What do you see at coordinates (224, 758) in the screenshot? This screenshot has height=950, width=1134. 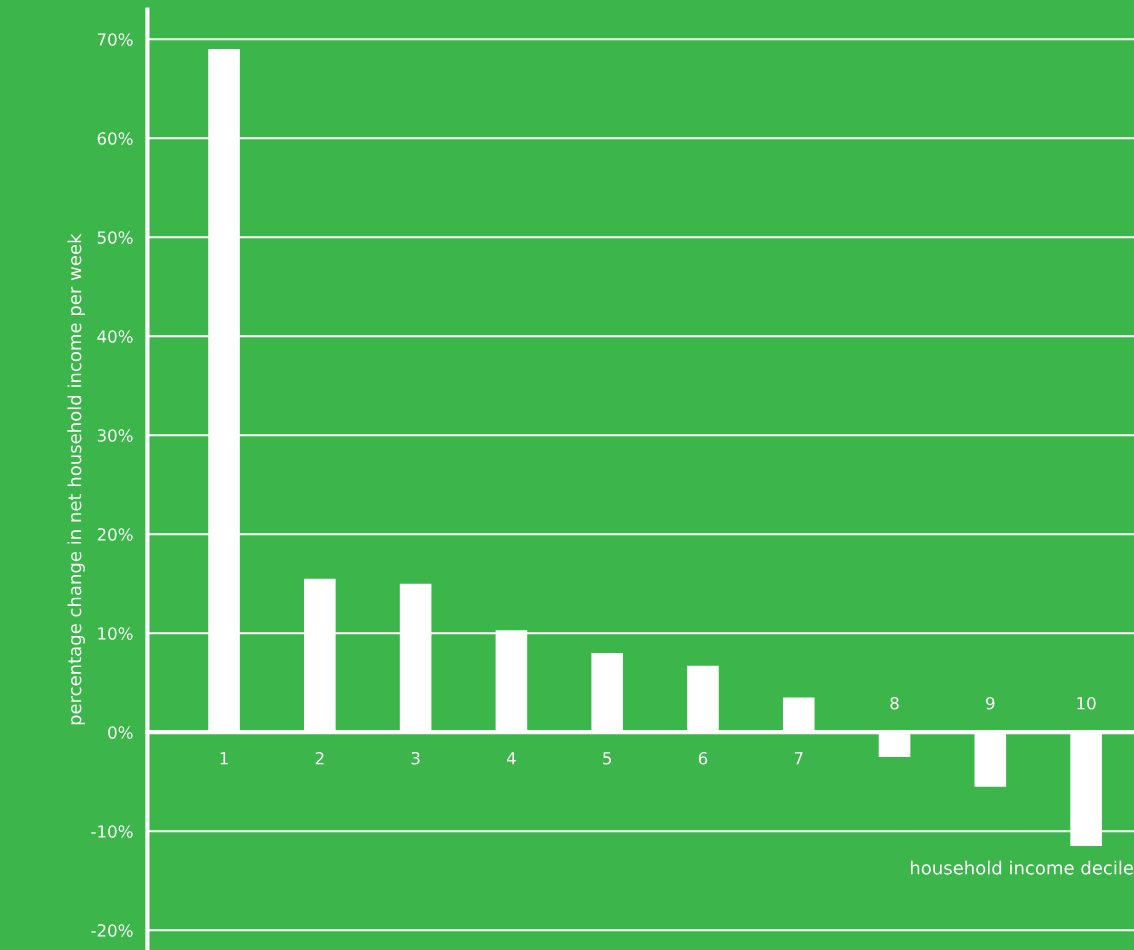 I see `x-tick-label: 1` at bounding box center [224, 758].